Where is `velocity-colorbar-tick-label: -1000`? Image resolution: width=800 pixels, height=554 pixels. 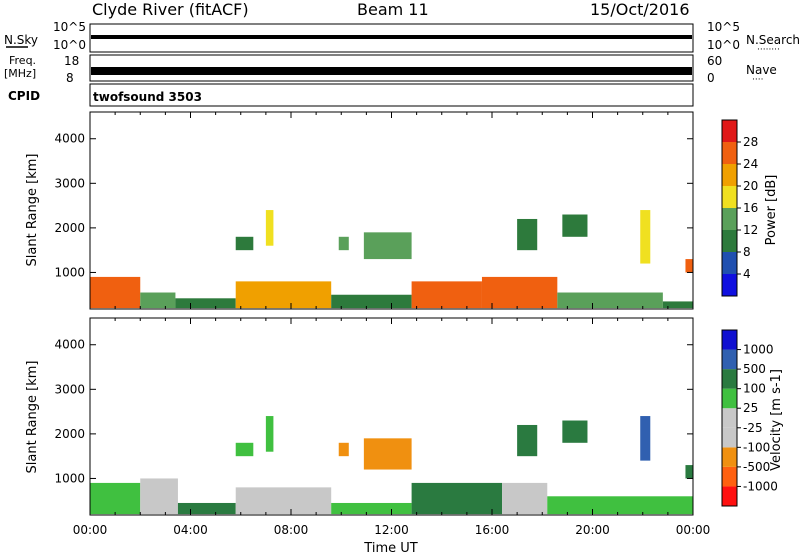
velocity-colorbar-tick-label: -1000 is located at coordinates (760, 486).